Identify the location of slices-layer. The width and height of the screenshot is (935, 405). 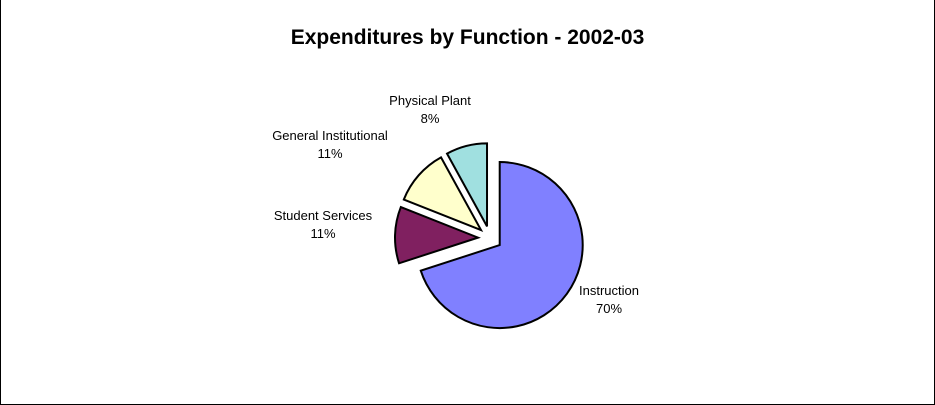
(489, 236).